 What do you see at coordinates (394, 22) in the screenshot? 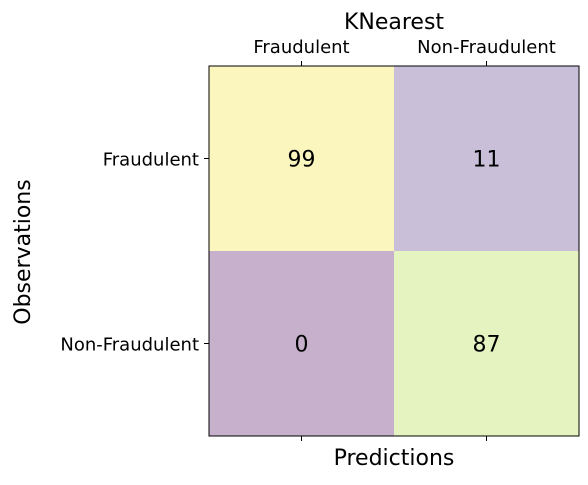
I see `chart-title: KNearest` at bounding box center [394, 22].